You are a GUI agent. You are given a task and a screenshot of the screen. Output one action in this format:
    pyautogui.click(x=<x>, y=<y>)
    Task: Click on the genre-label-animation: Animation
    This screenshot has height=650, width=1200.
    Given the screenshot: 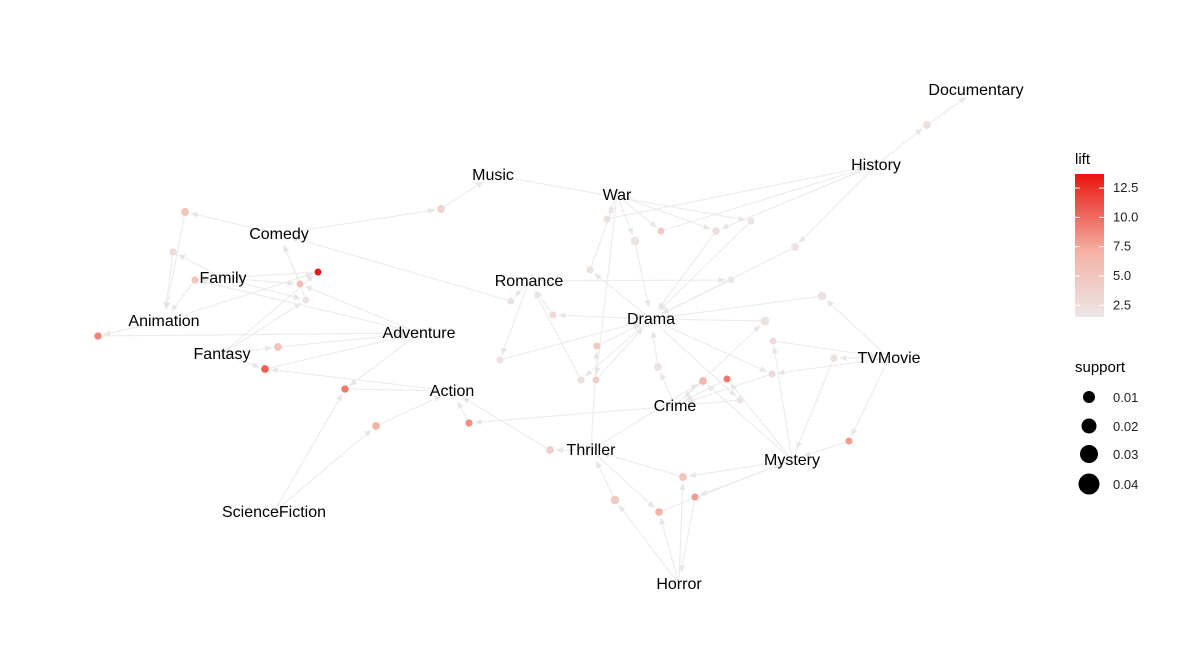 What is the action you would take?
    pyautogui.click(x=163, y=321)
    